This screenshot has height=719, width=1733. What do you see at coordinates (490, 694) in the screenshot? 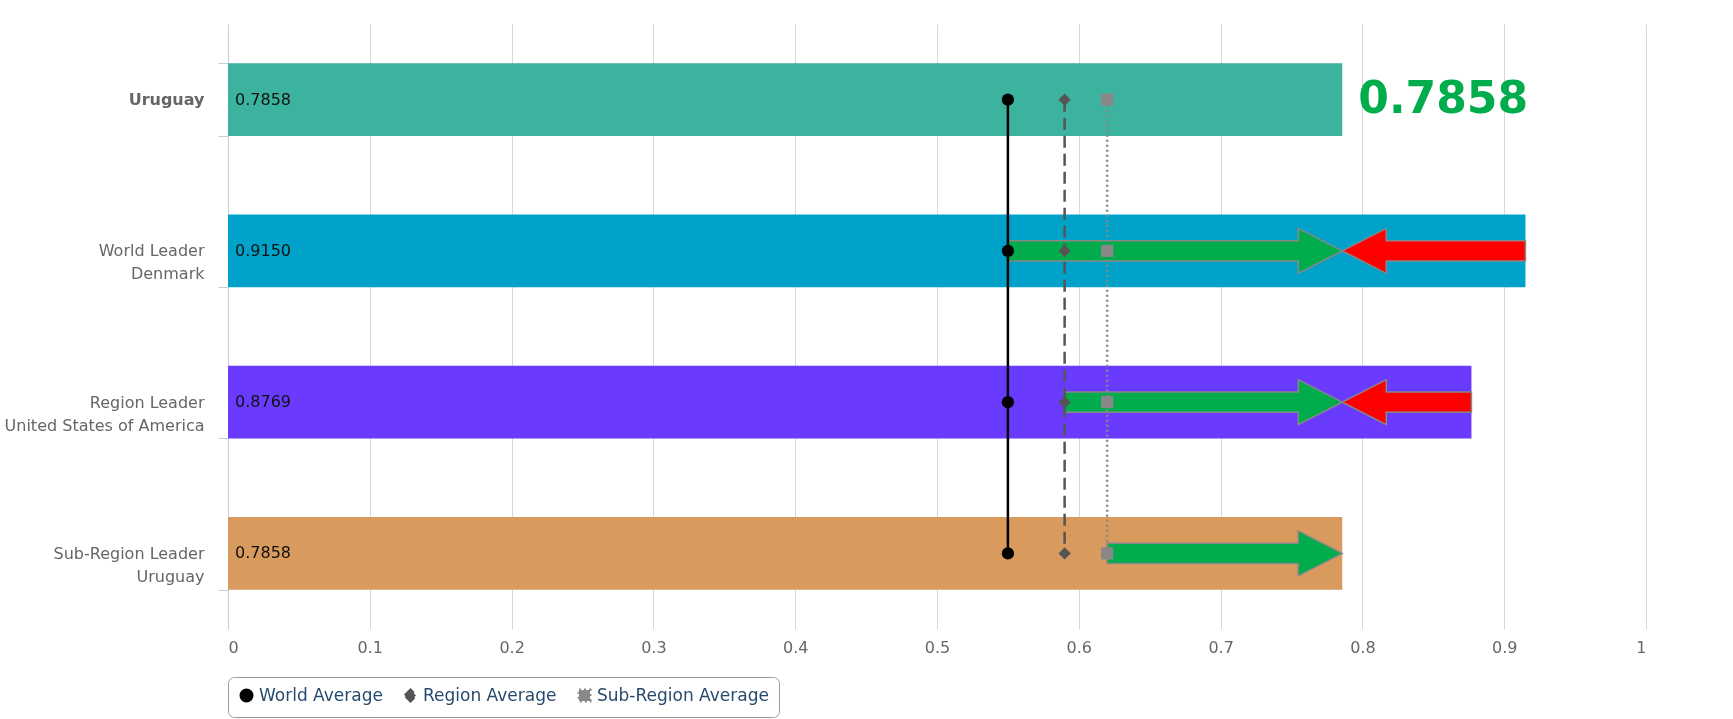
I see `legend-label: Region Average` at bounding box center [490, 694].